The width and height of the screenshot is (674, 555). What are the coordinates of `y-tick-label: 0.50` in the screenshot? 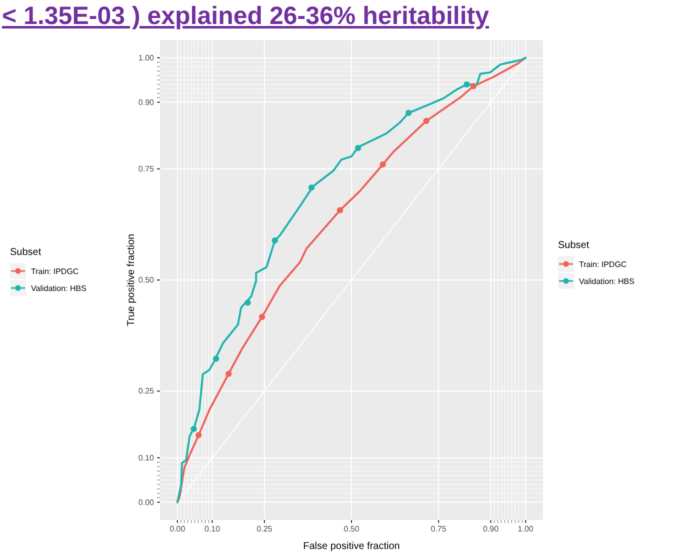 It's located at (146, 280).